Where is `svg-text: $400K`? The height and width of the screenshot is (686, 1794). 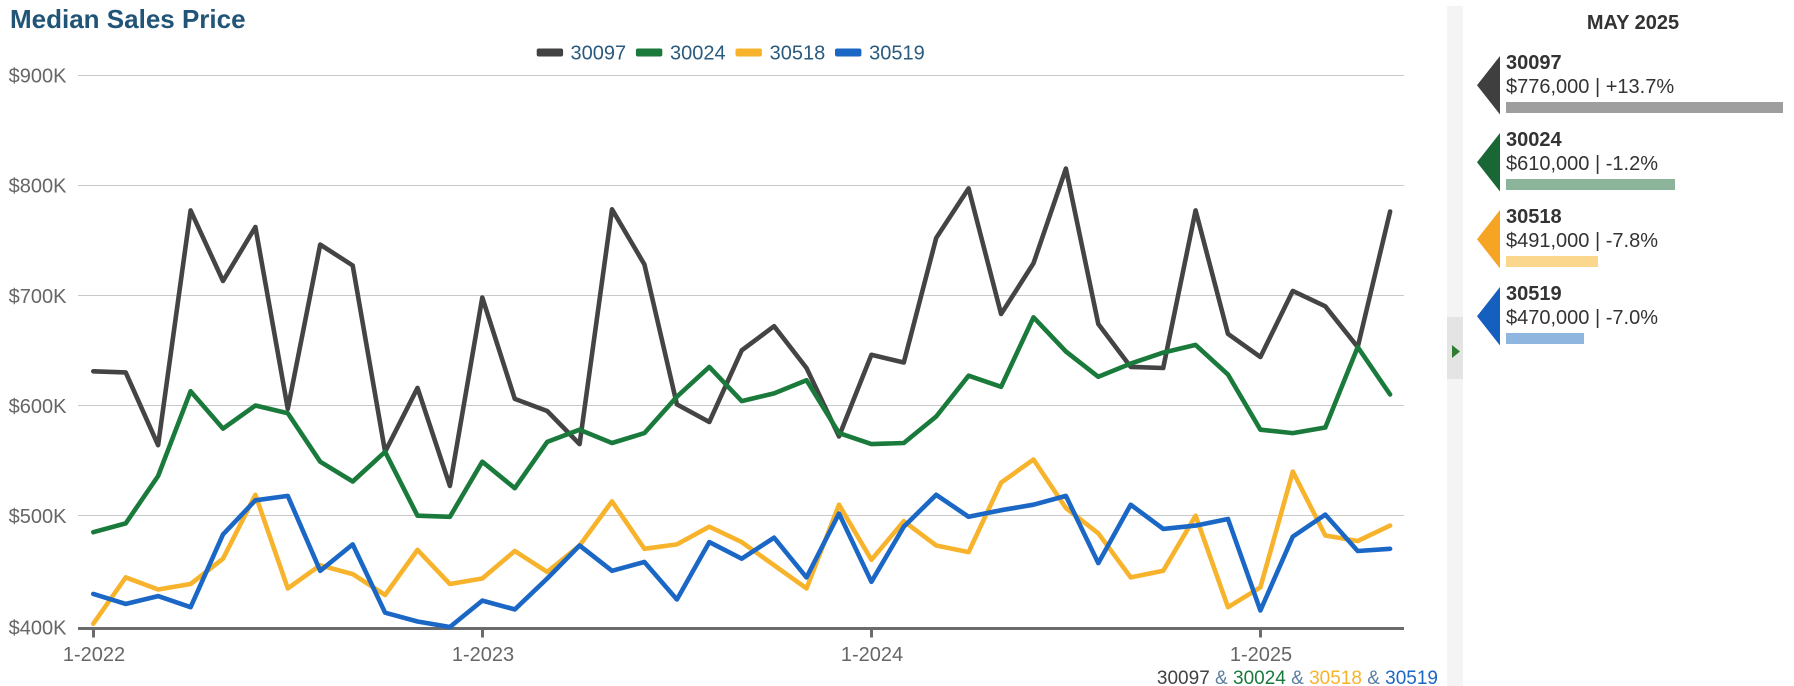 svg-text: $400K is located at coordinates (38, 629).